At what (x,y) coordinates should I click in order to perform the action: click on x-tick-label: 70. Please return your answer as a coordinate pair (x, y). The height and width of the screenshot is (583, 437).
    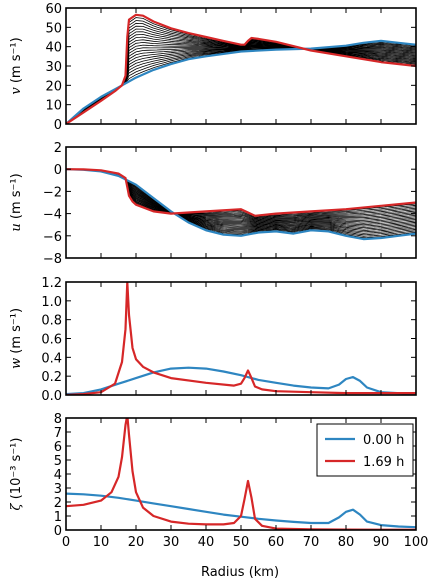
    Looking at the image, I should click on (311, 542).